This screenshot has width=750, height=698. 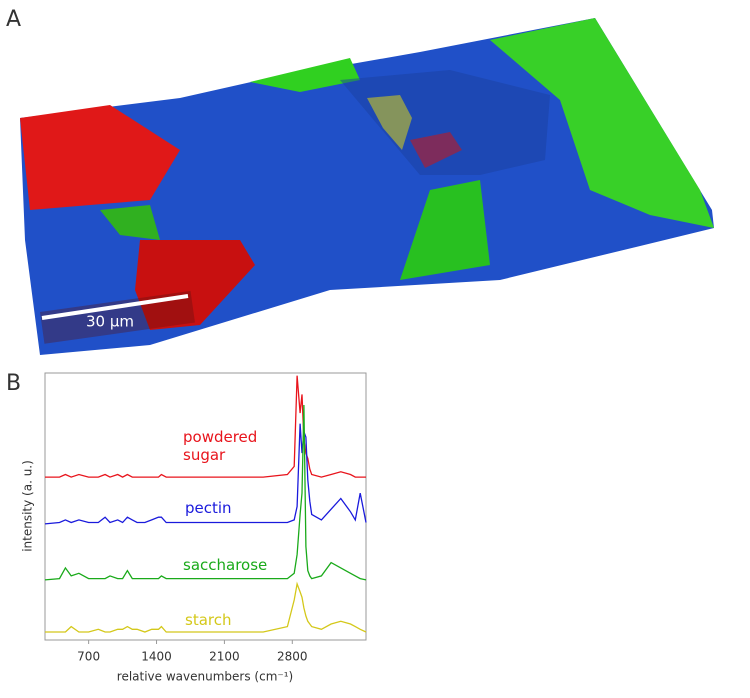 I want to click on series-label: pectin, so click(x=208, y=508).